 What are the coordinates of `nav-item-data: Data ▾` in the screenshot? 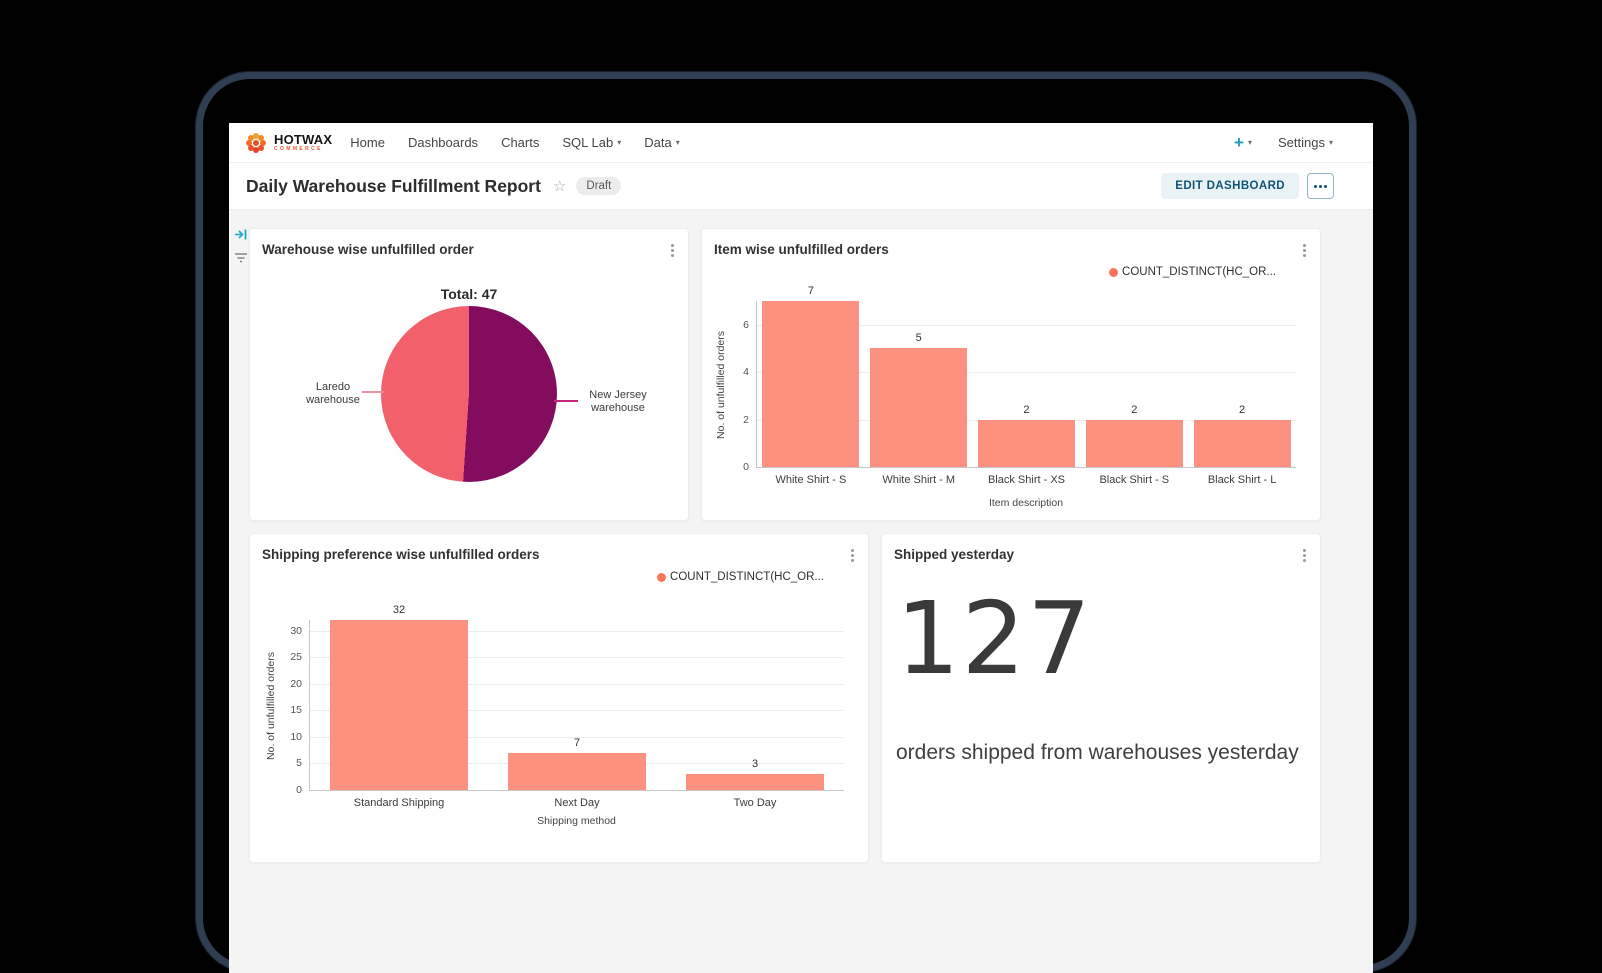 It's located at (661, 142).